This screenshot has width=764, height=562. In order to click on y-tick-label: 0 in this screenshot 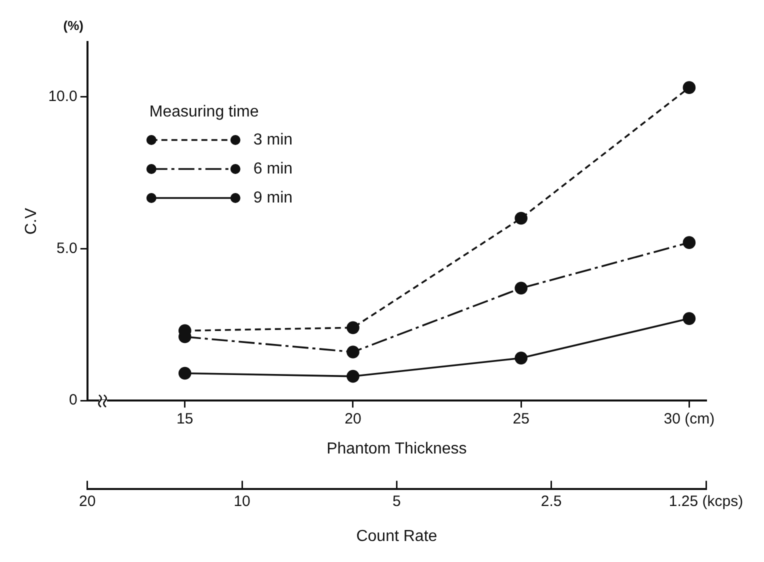, I will do `click(73, 400)`.